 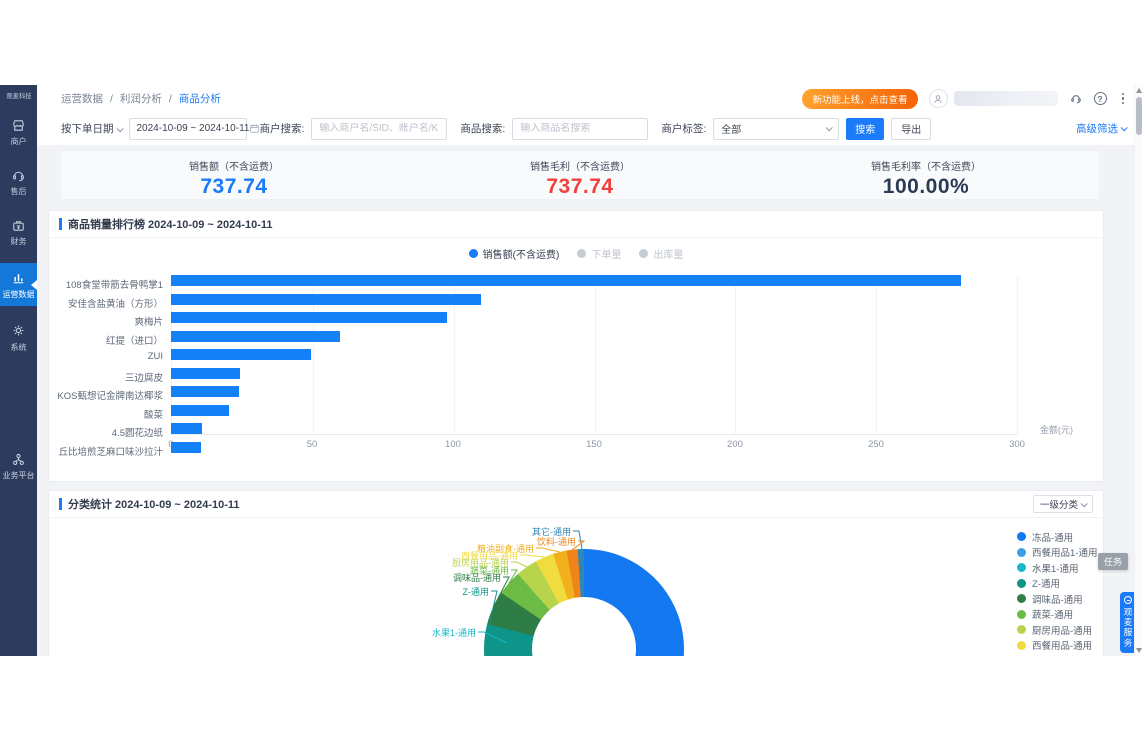 I want to click on more-options-icon, so click(x=1123, y=99).